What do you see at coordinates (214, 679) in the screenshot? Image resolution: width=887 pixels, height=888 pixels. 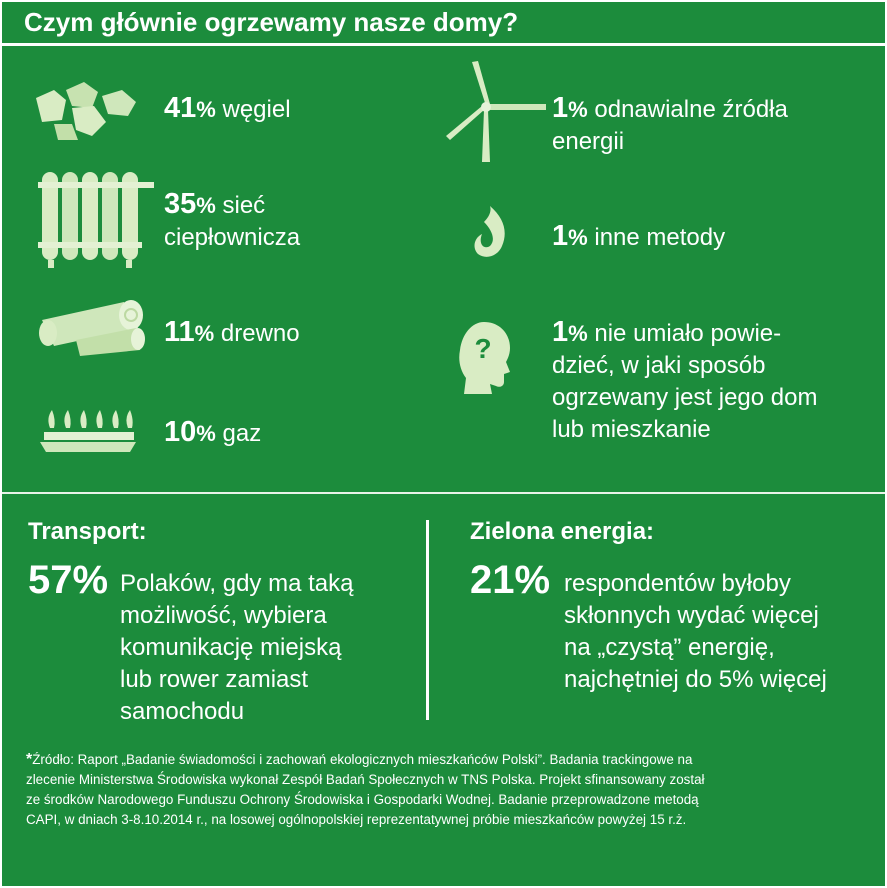 I see `transport-line-4: lub rower zamiast` at bounding box center [214, 679].